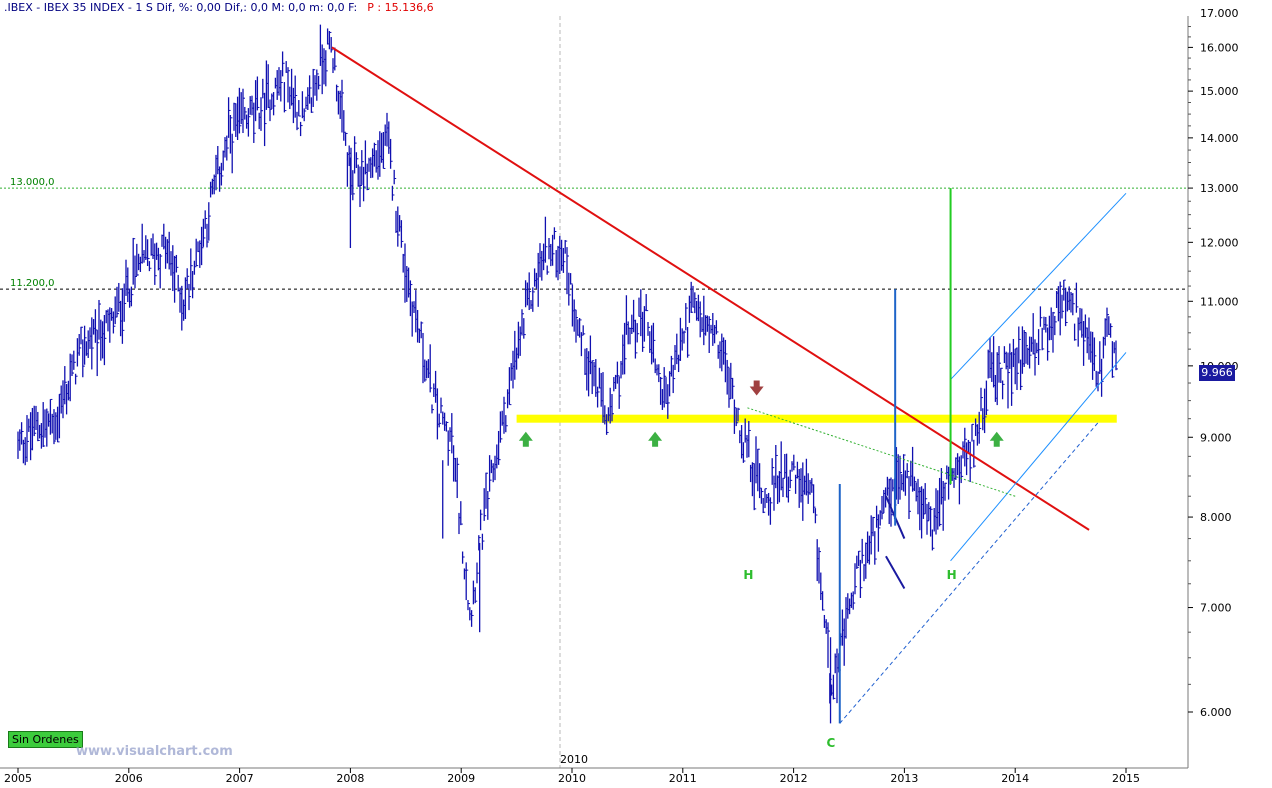 The width and height of the screenshot is (1272, 788). I want to click on x-tick-label: 2010, so click(572, 778).